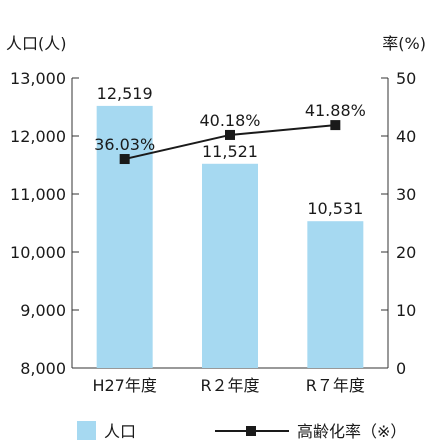  I want to click on legend-label-rate: 高齢化率（※）, so click(351, 431).